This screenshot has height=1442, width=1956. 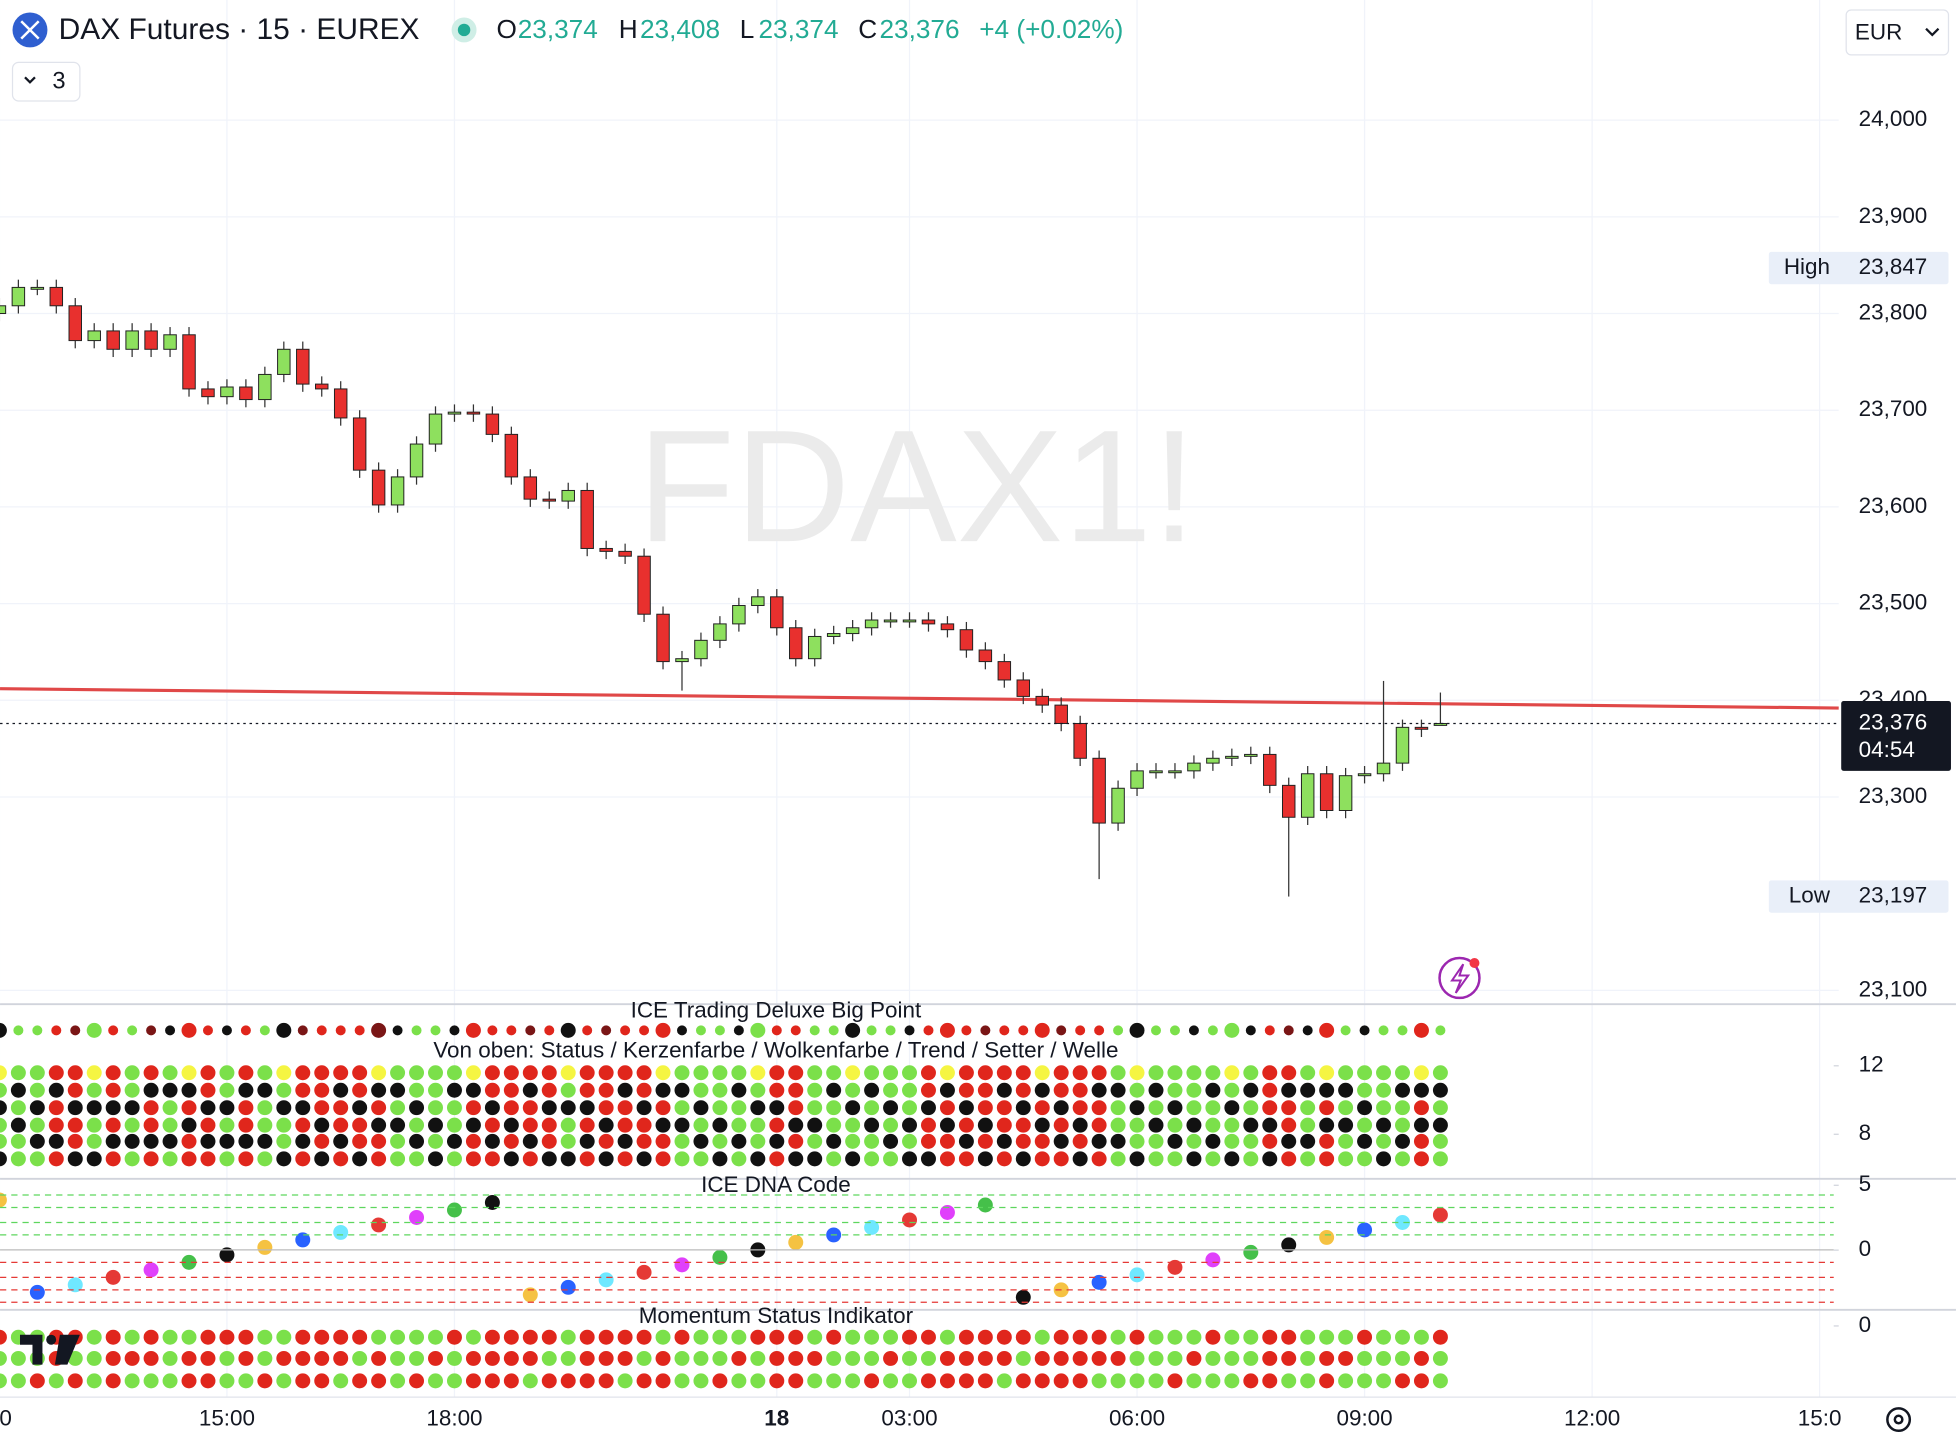 I want to click on currency-button: EUR, so click(x=1897, y=32).